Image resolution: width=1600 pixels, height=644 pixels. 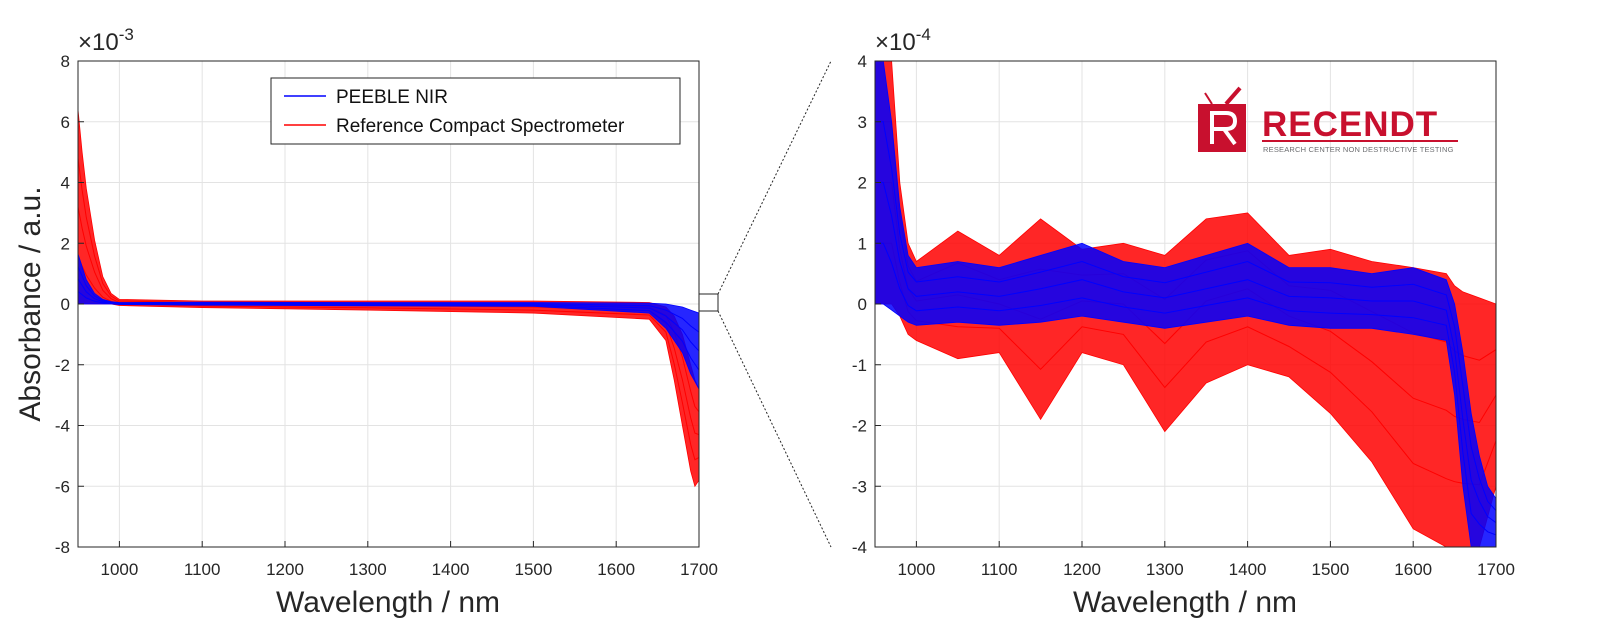 I want to click on legend-label-reference: Reference Compact Spectrometer, so click(x=480, y=126).